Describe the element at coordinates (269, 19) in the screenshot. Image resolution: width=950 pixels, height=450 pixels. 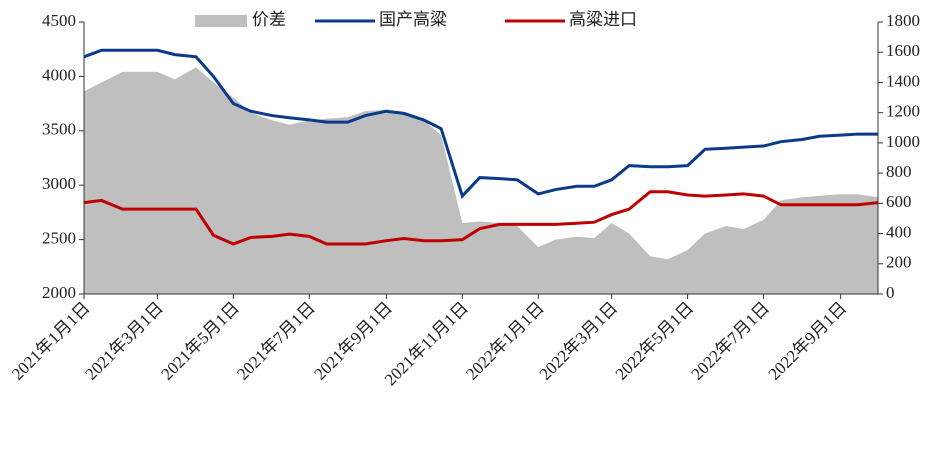
I see `legend-label: 价差` at that location.